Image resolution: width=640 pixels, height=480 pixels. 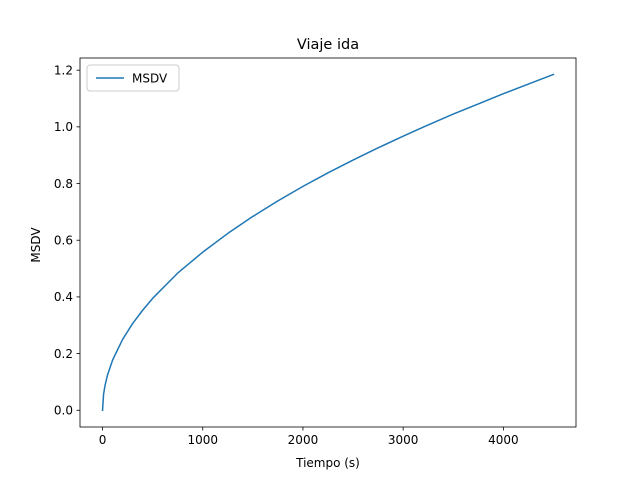 What do you see at coordinates (63, 411) in the screenshot?
I see `y-tick-label: 0.0` at bounding box center [63, 411].